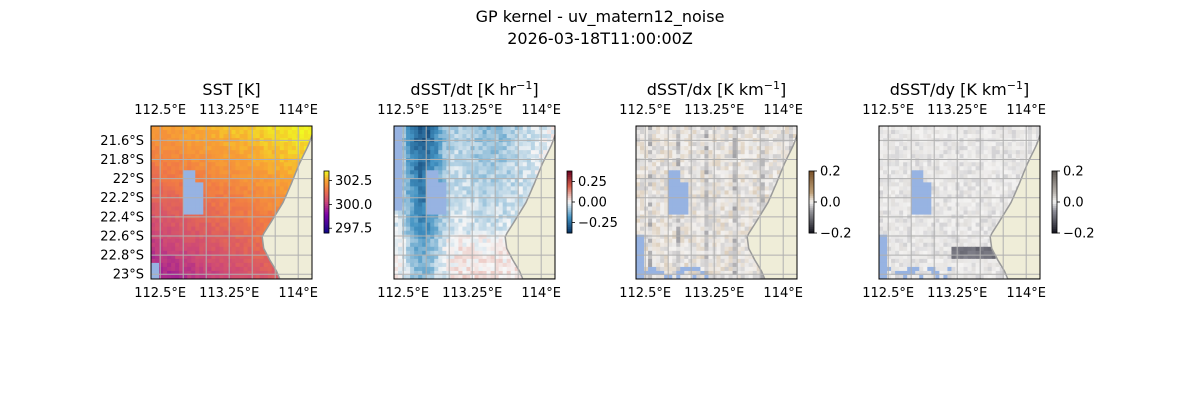 This screenshot has width=1200, height=404. What do you see at coordinates (783, 89) in the screenshot?
I see `panel-title-suffix: ]` at bounding box center [783, 89].